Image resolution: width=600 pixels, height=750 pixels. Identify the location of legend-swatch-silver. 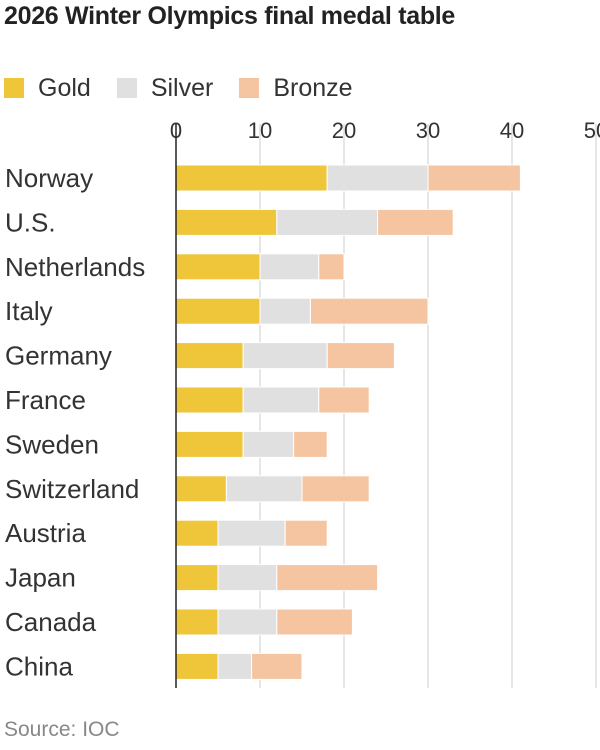
(126, 88).